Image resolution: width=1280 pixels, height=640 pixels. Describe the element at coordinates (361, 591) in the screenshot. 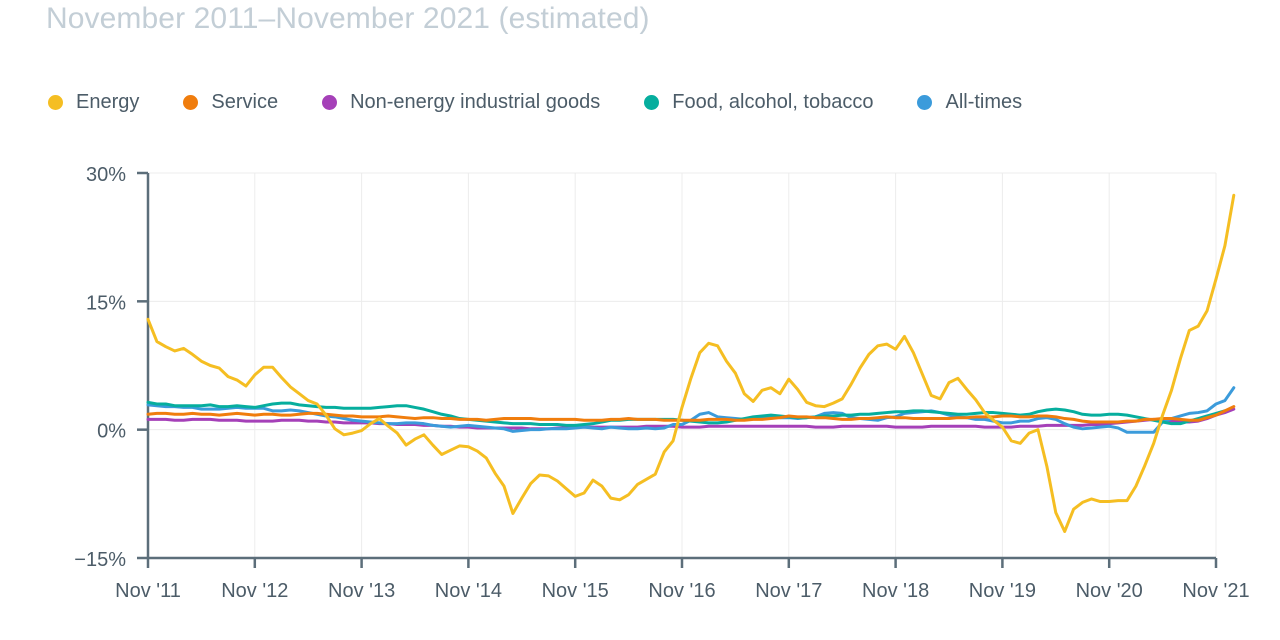

I see `x-axis-tick-label: Nov '13` at that location.